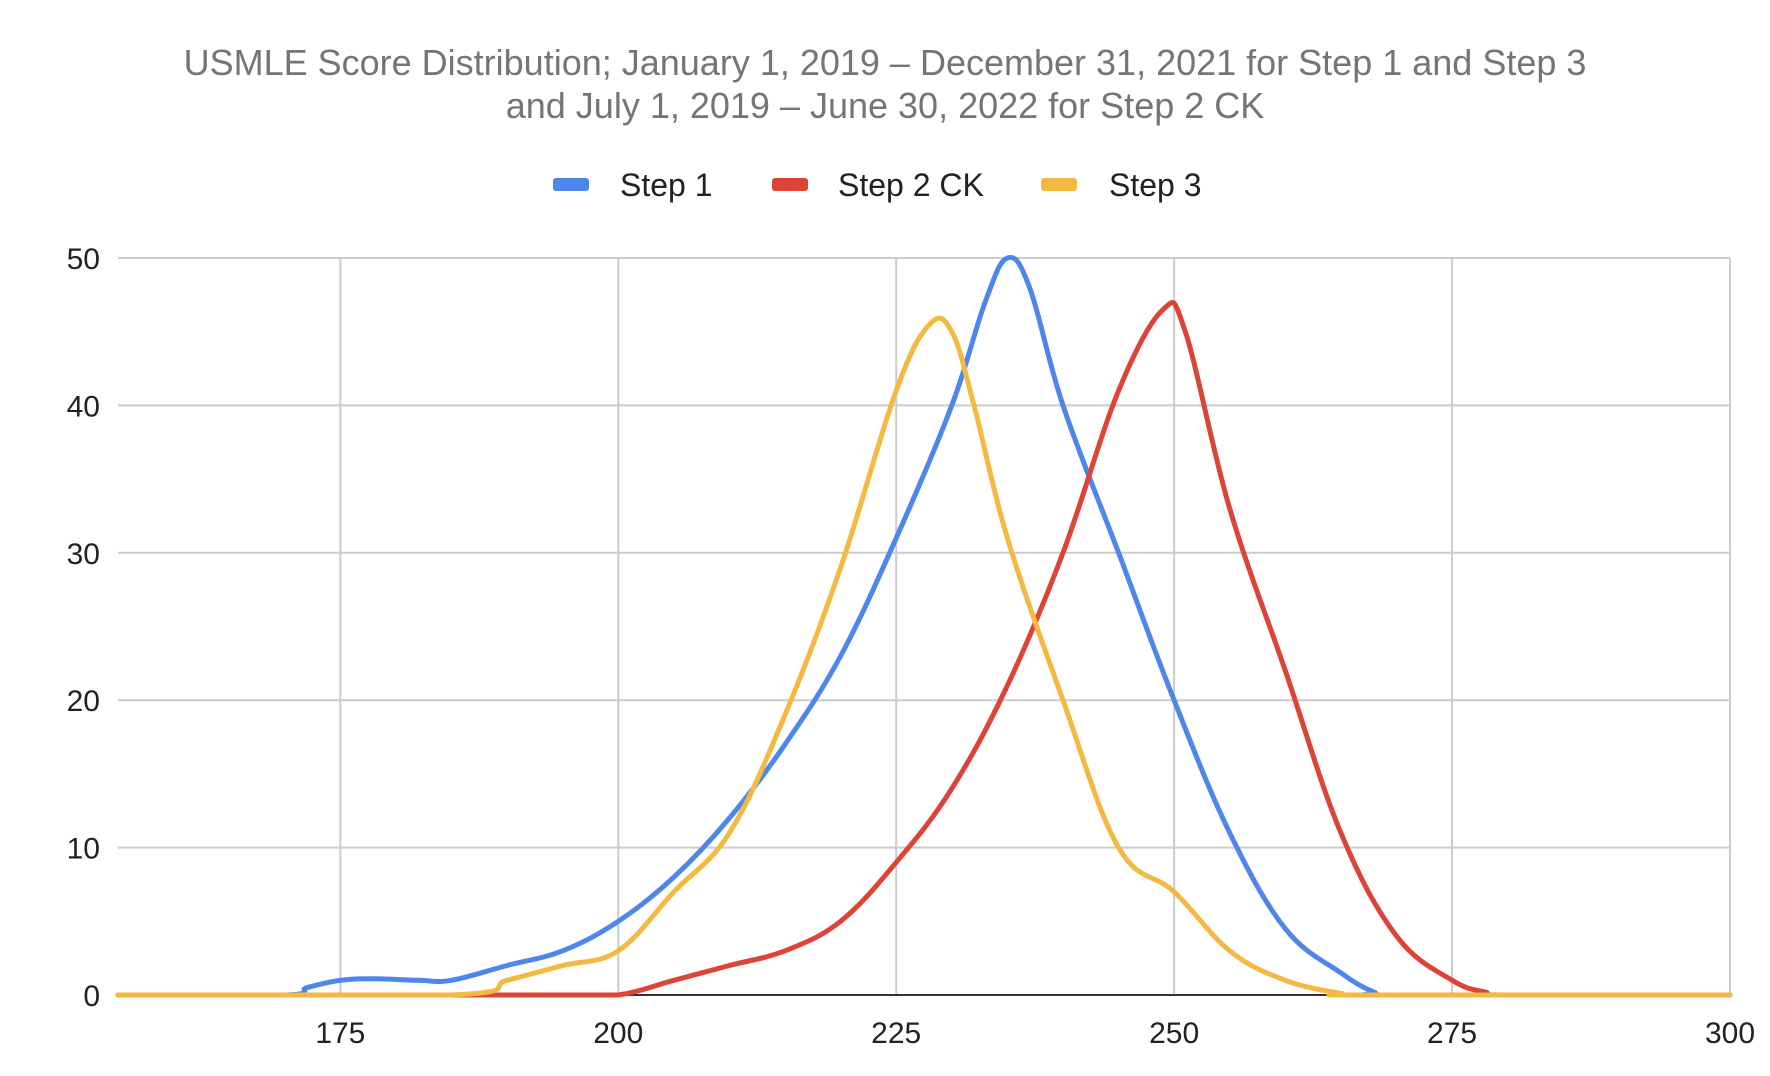 The width and height of the screenshot is (1770, 1076). I want to click on legend-label-step-1: Step 1, so click(666, 185).